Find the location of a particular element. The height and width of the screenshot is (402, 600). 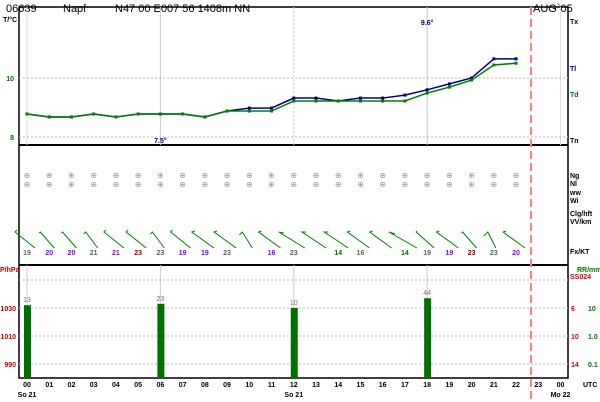

ss024-tick: 6 is located at coordinates (573, 309).